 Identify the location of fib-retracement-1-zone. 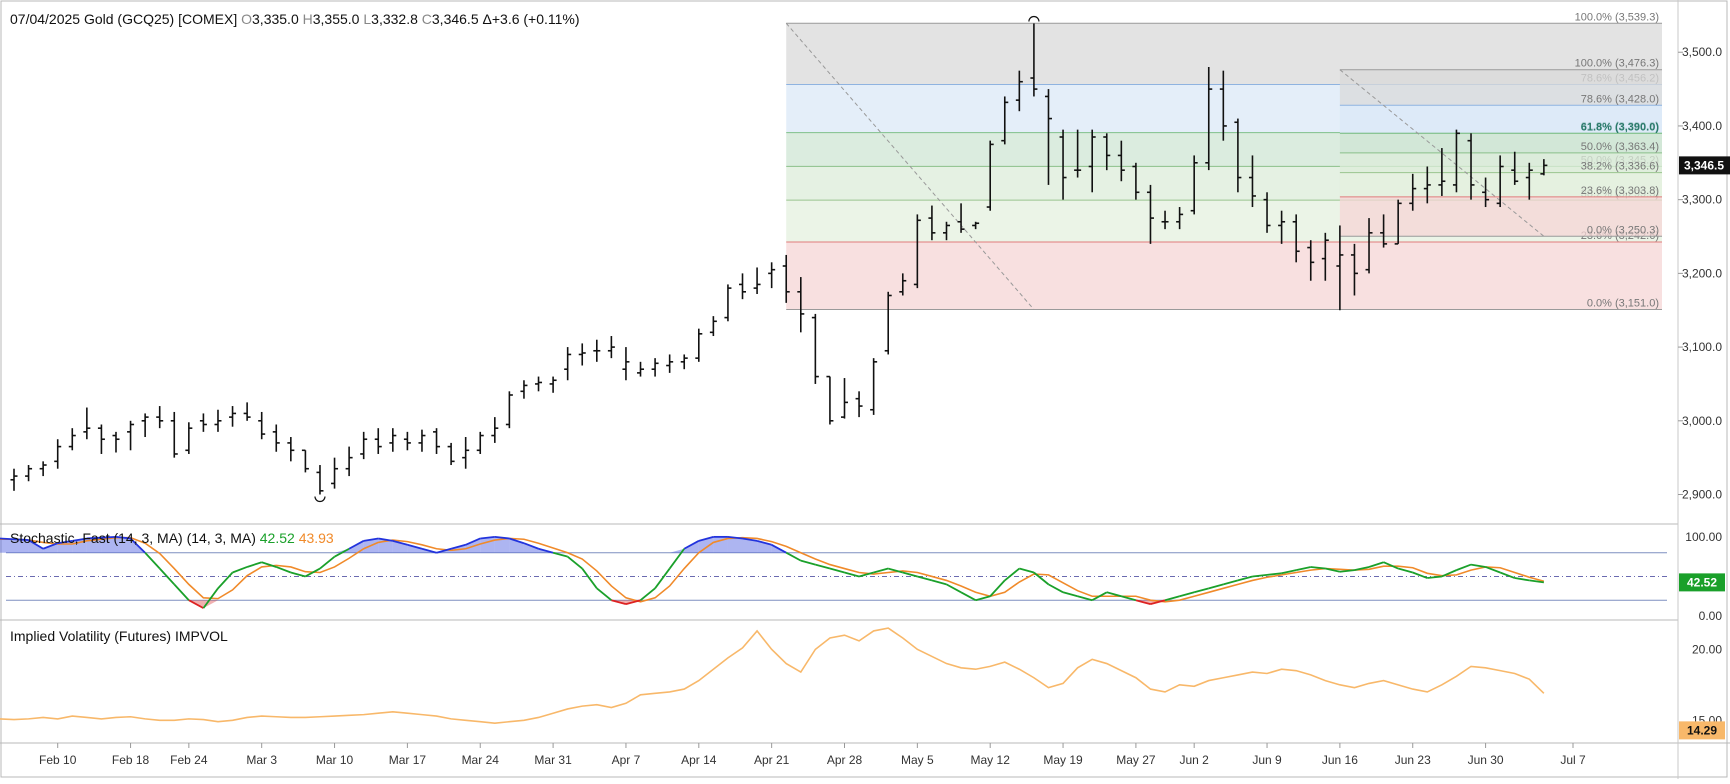
(1224, 275).